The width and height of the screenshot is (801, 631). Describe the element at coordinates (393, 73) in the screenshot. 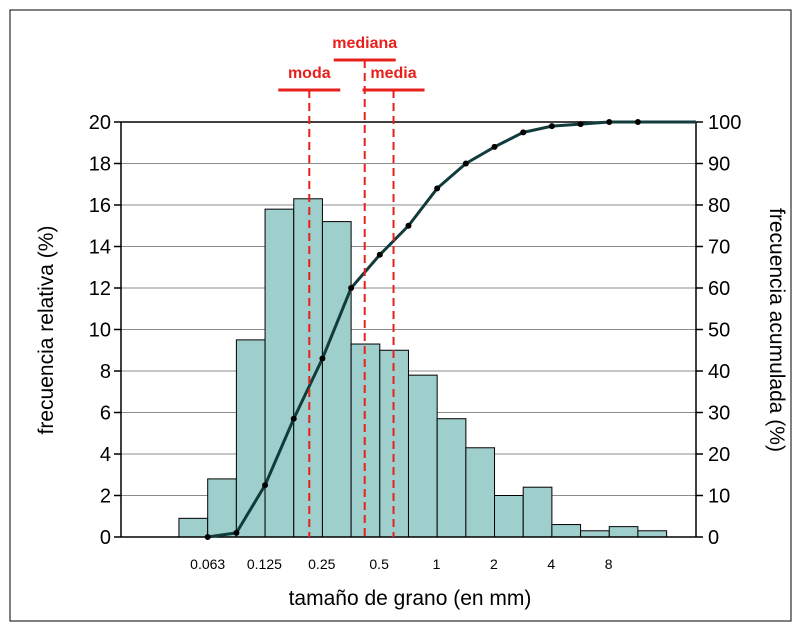

I see `media-label: media` at that location.